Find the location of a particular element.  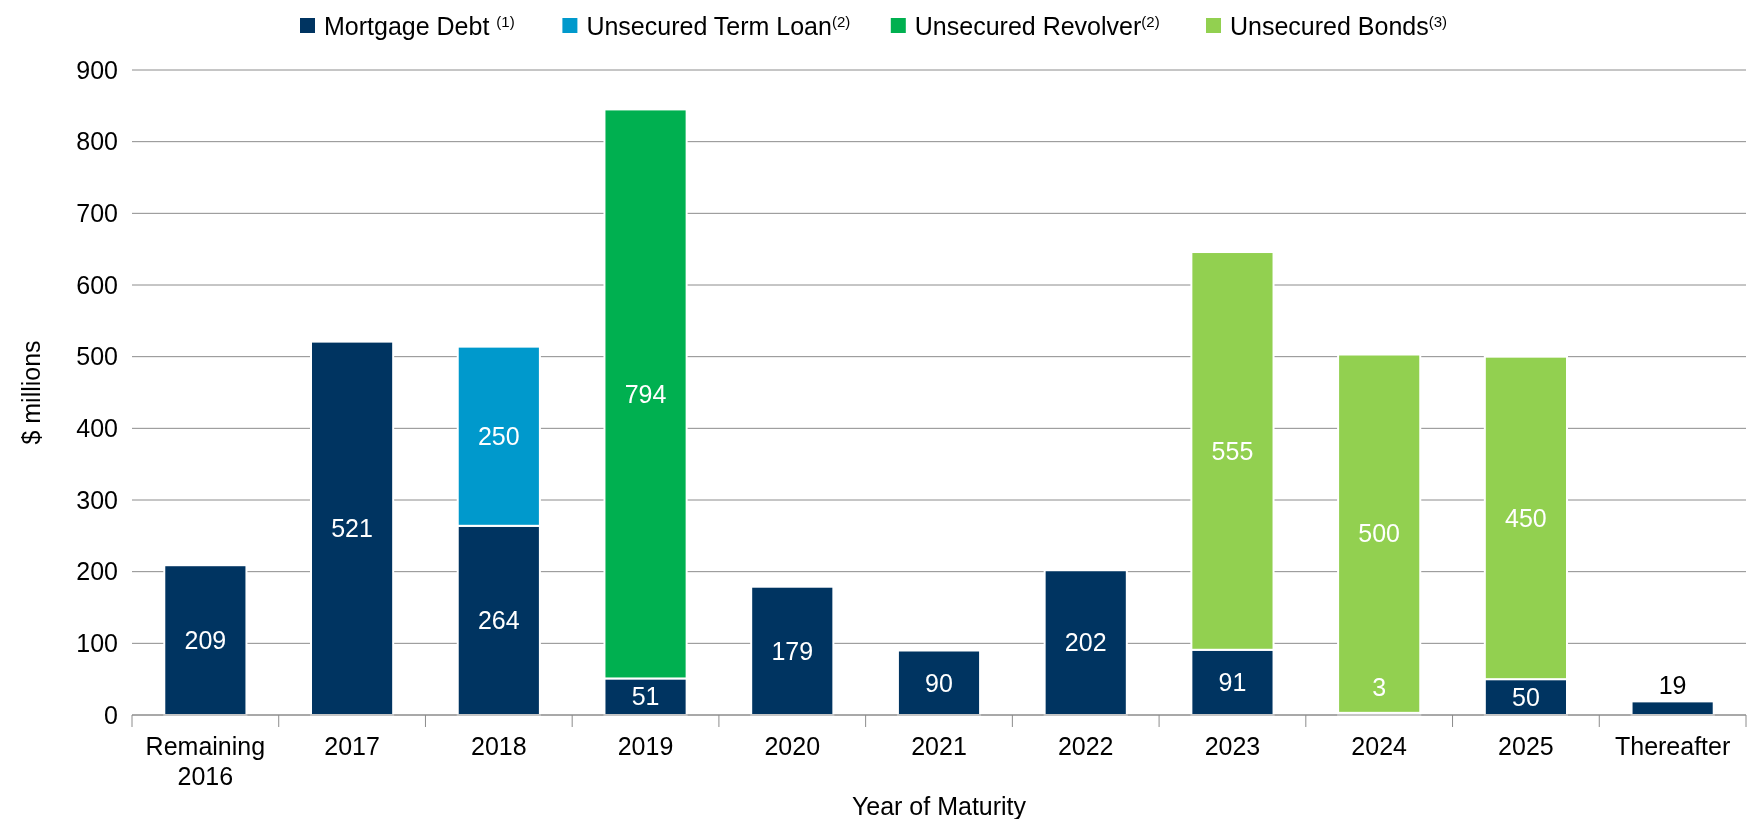

data-label: 555 is located at coordinates (1232, 450).